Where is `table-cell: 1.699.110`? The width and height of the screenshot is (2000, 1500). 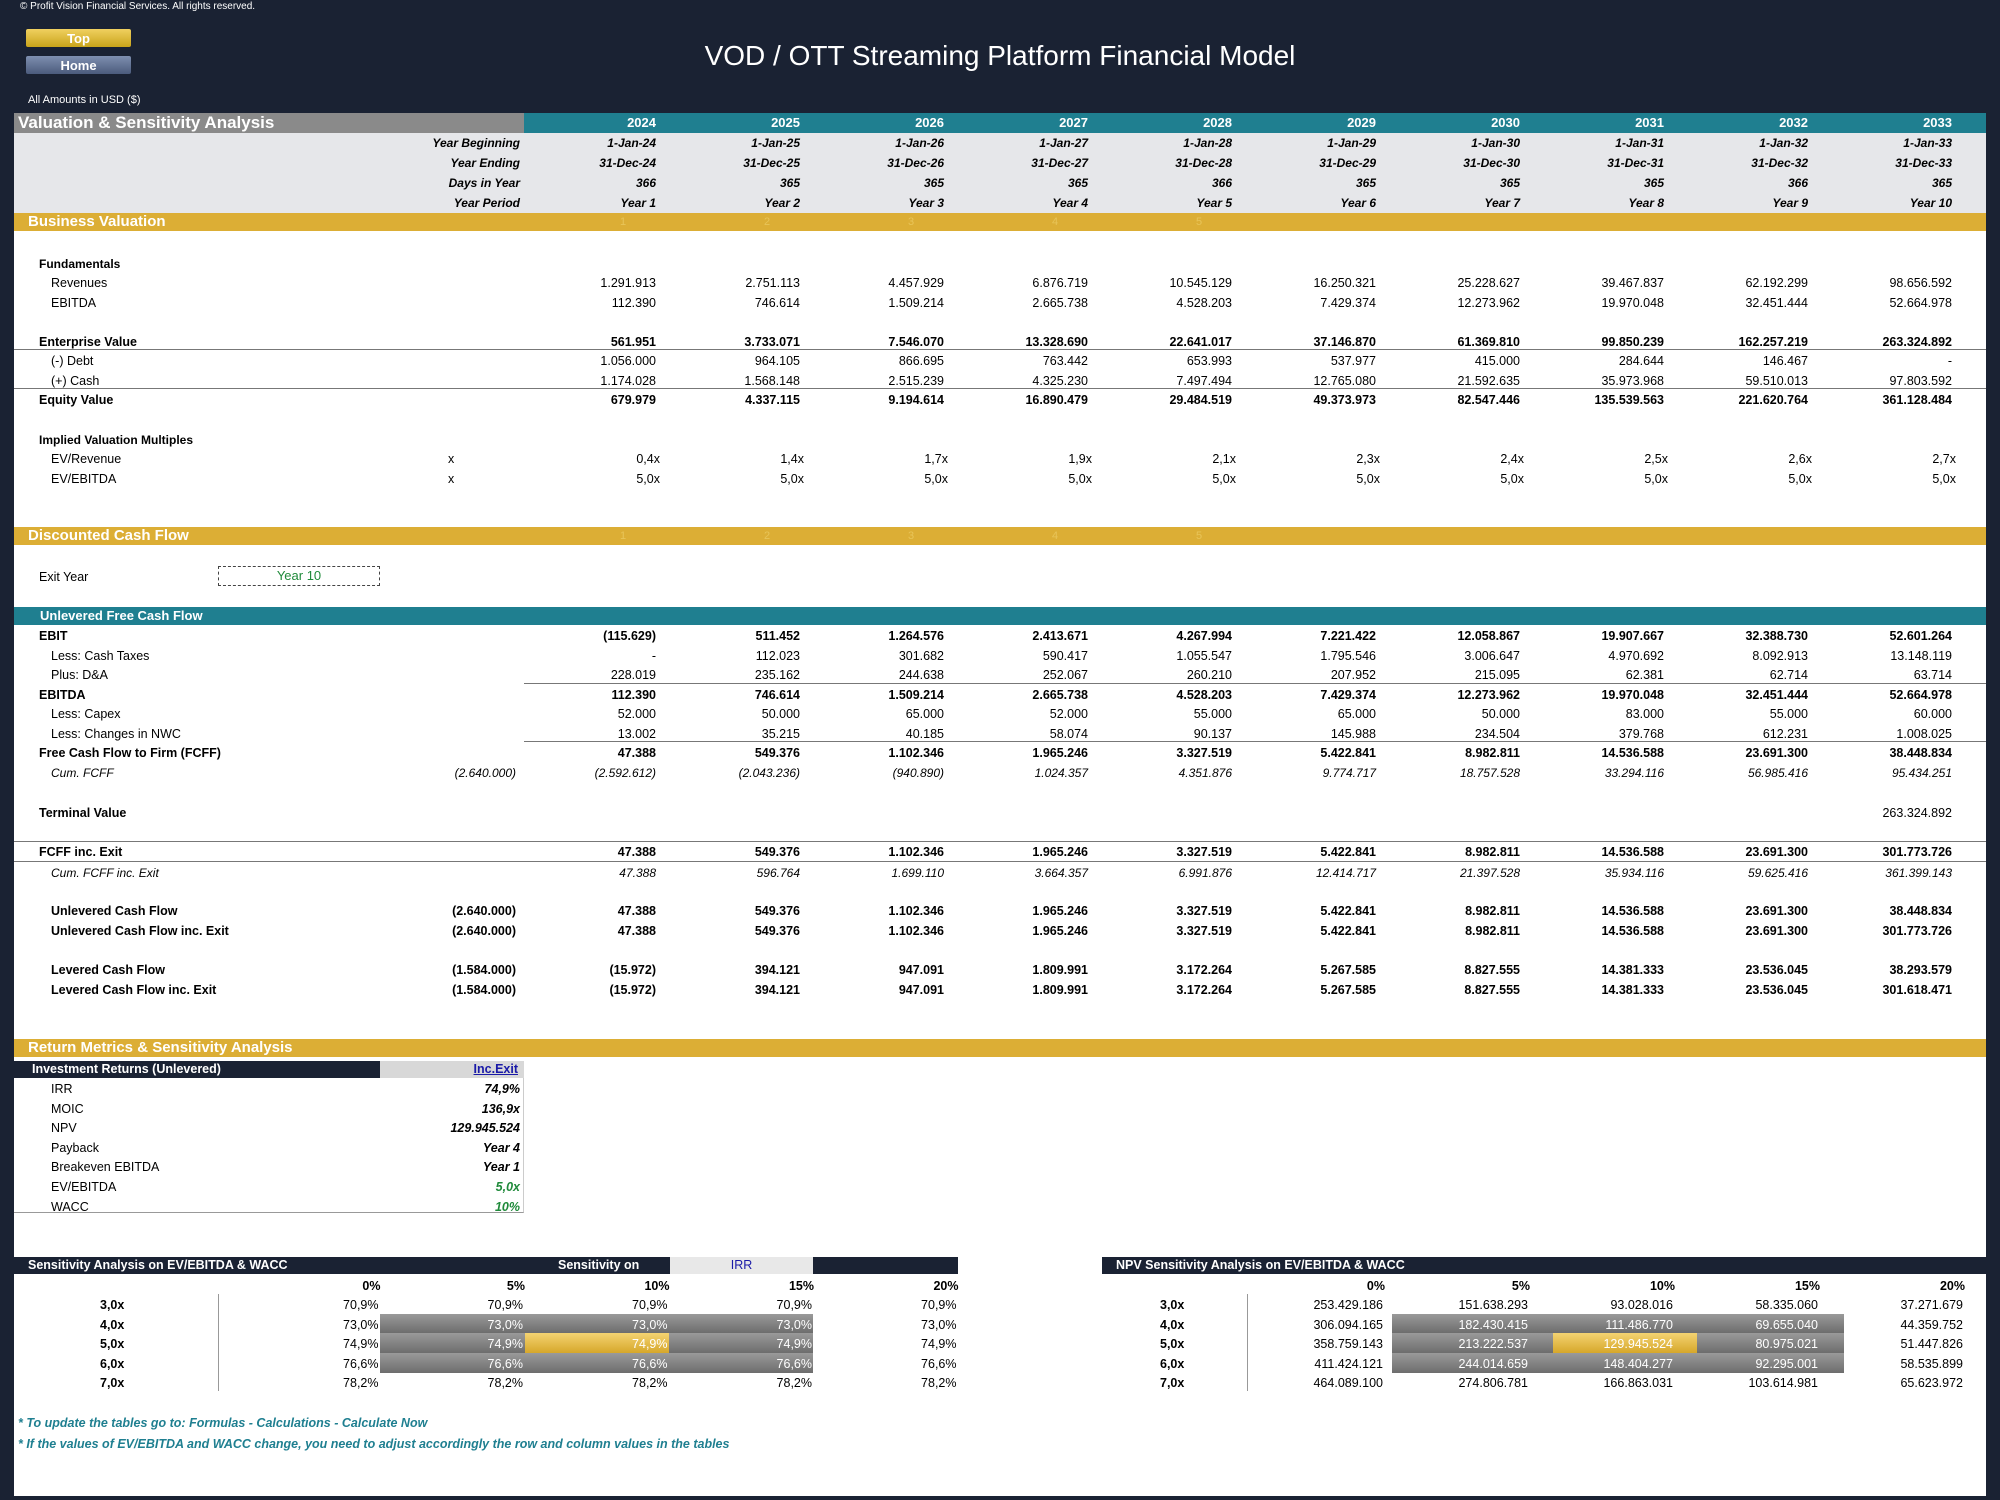 table-cell: 1.699.110 is located at coordinates (918, 873).